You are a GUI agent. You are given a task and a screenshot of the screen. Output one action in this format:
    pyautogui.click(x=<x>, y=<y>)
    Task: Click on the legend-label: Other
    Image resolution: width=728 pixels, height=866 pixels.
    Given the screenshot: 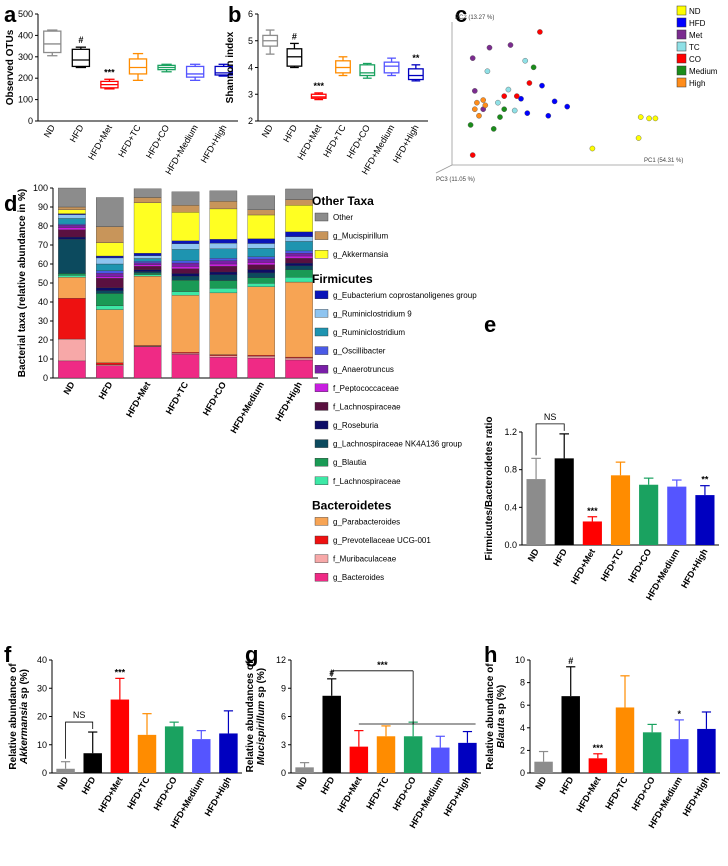 What is the action you would take?
    pyautogui.click(x=343, y=217)
    